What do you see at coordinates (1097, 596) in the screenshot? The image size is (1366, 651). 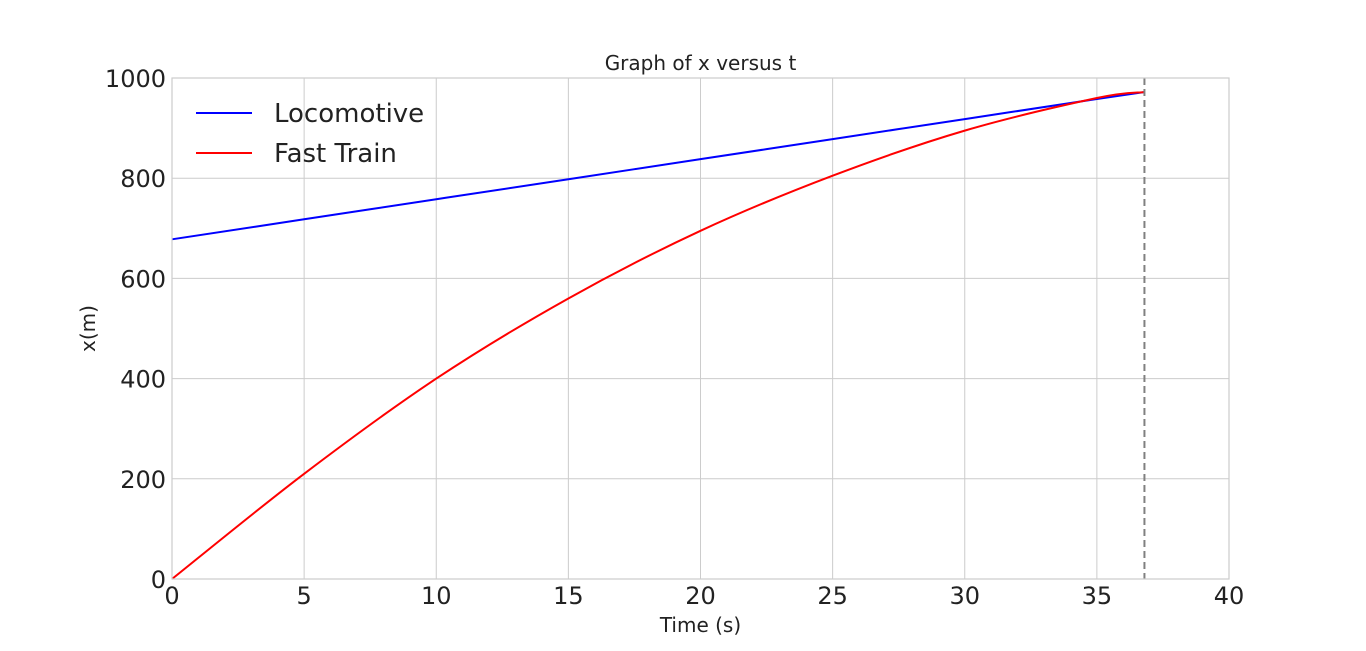 I see `x-tick-label: 35` at bounding box center [1097, 596].